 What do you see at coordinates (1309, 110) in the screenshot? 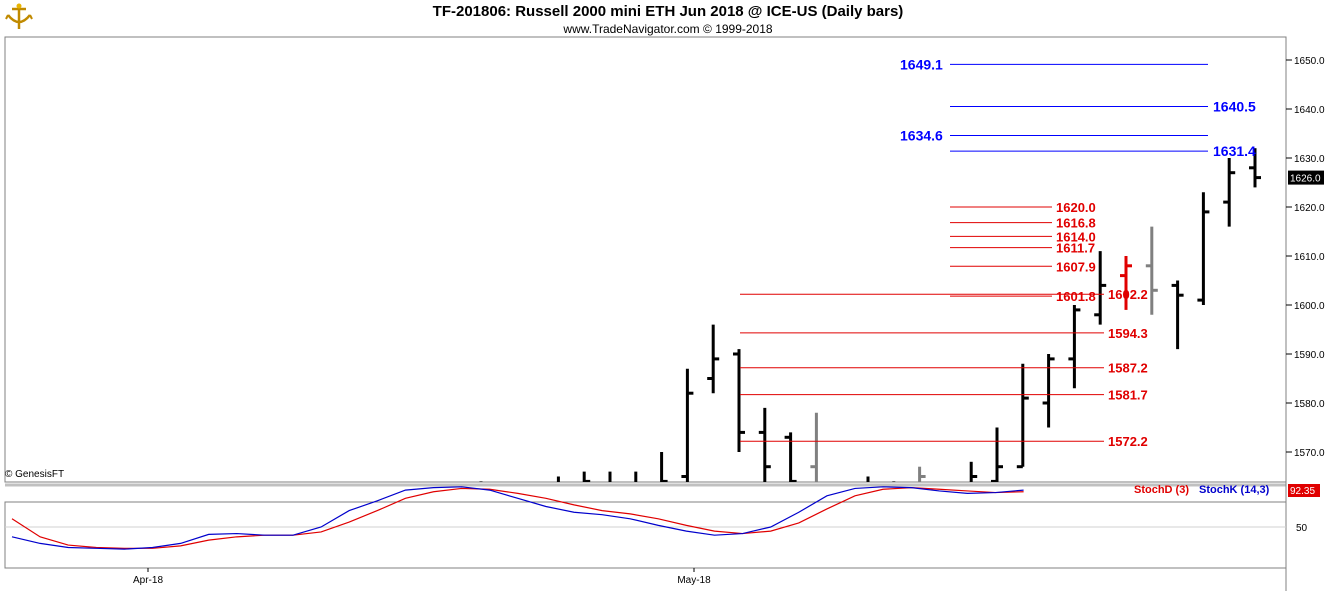
I see `y-tick-label: 1640.0` at bounding box center [1309, 110].